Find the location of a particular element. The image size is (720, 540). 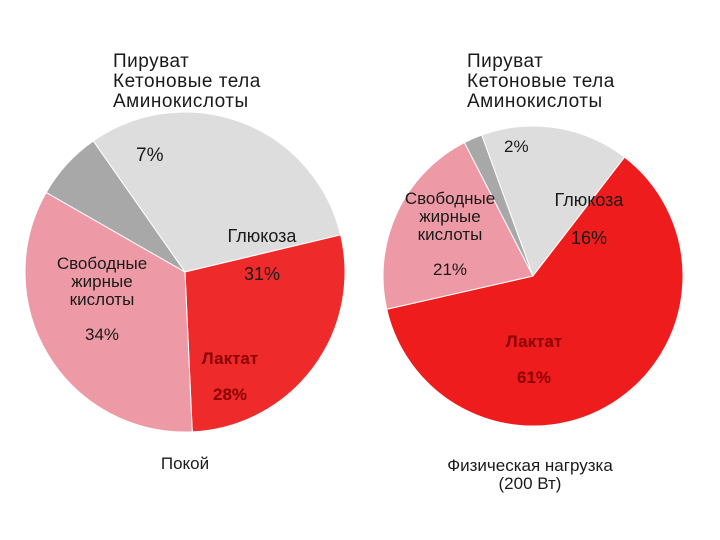

left-glucose-value: 31% is located at coordinates (262, 273).